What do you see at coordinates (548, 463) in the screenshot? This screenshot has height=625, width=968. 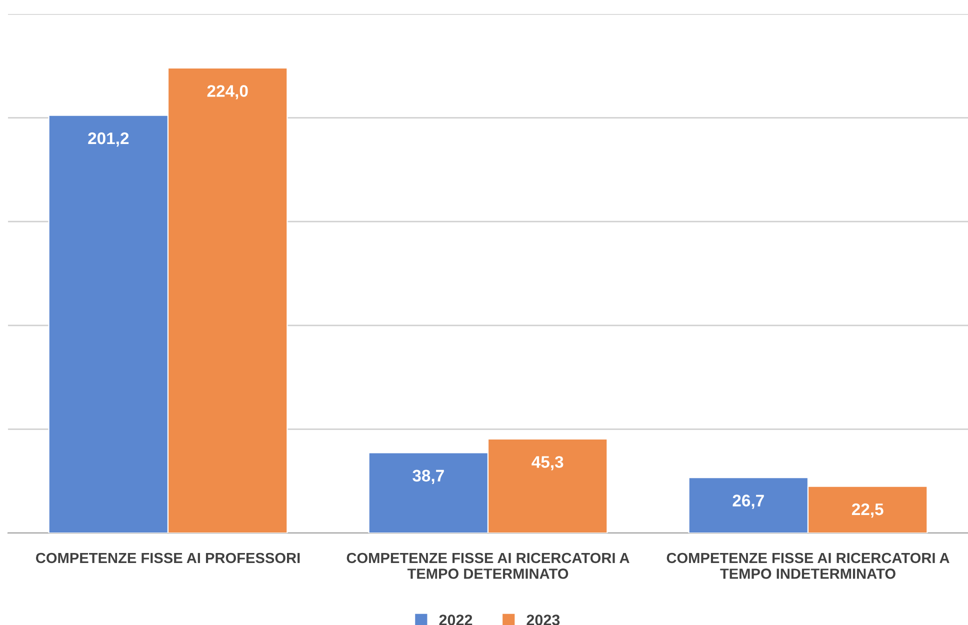 I see `data-label: 45,3` at bounding box center [548, 463].